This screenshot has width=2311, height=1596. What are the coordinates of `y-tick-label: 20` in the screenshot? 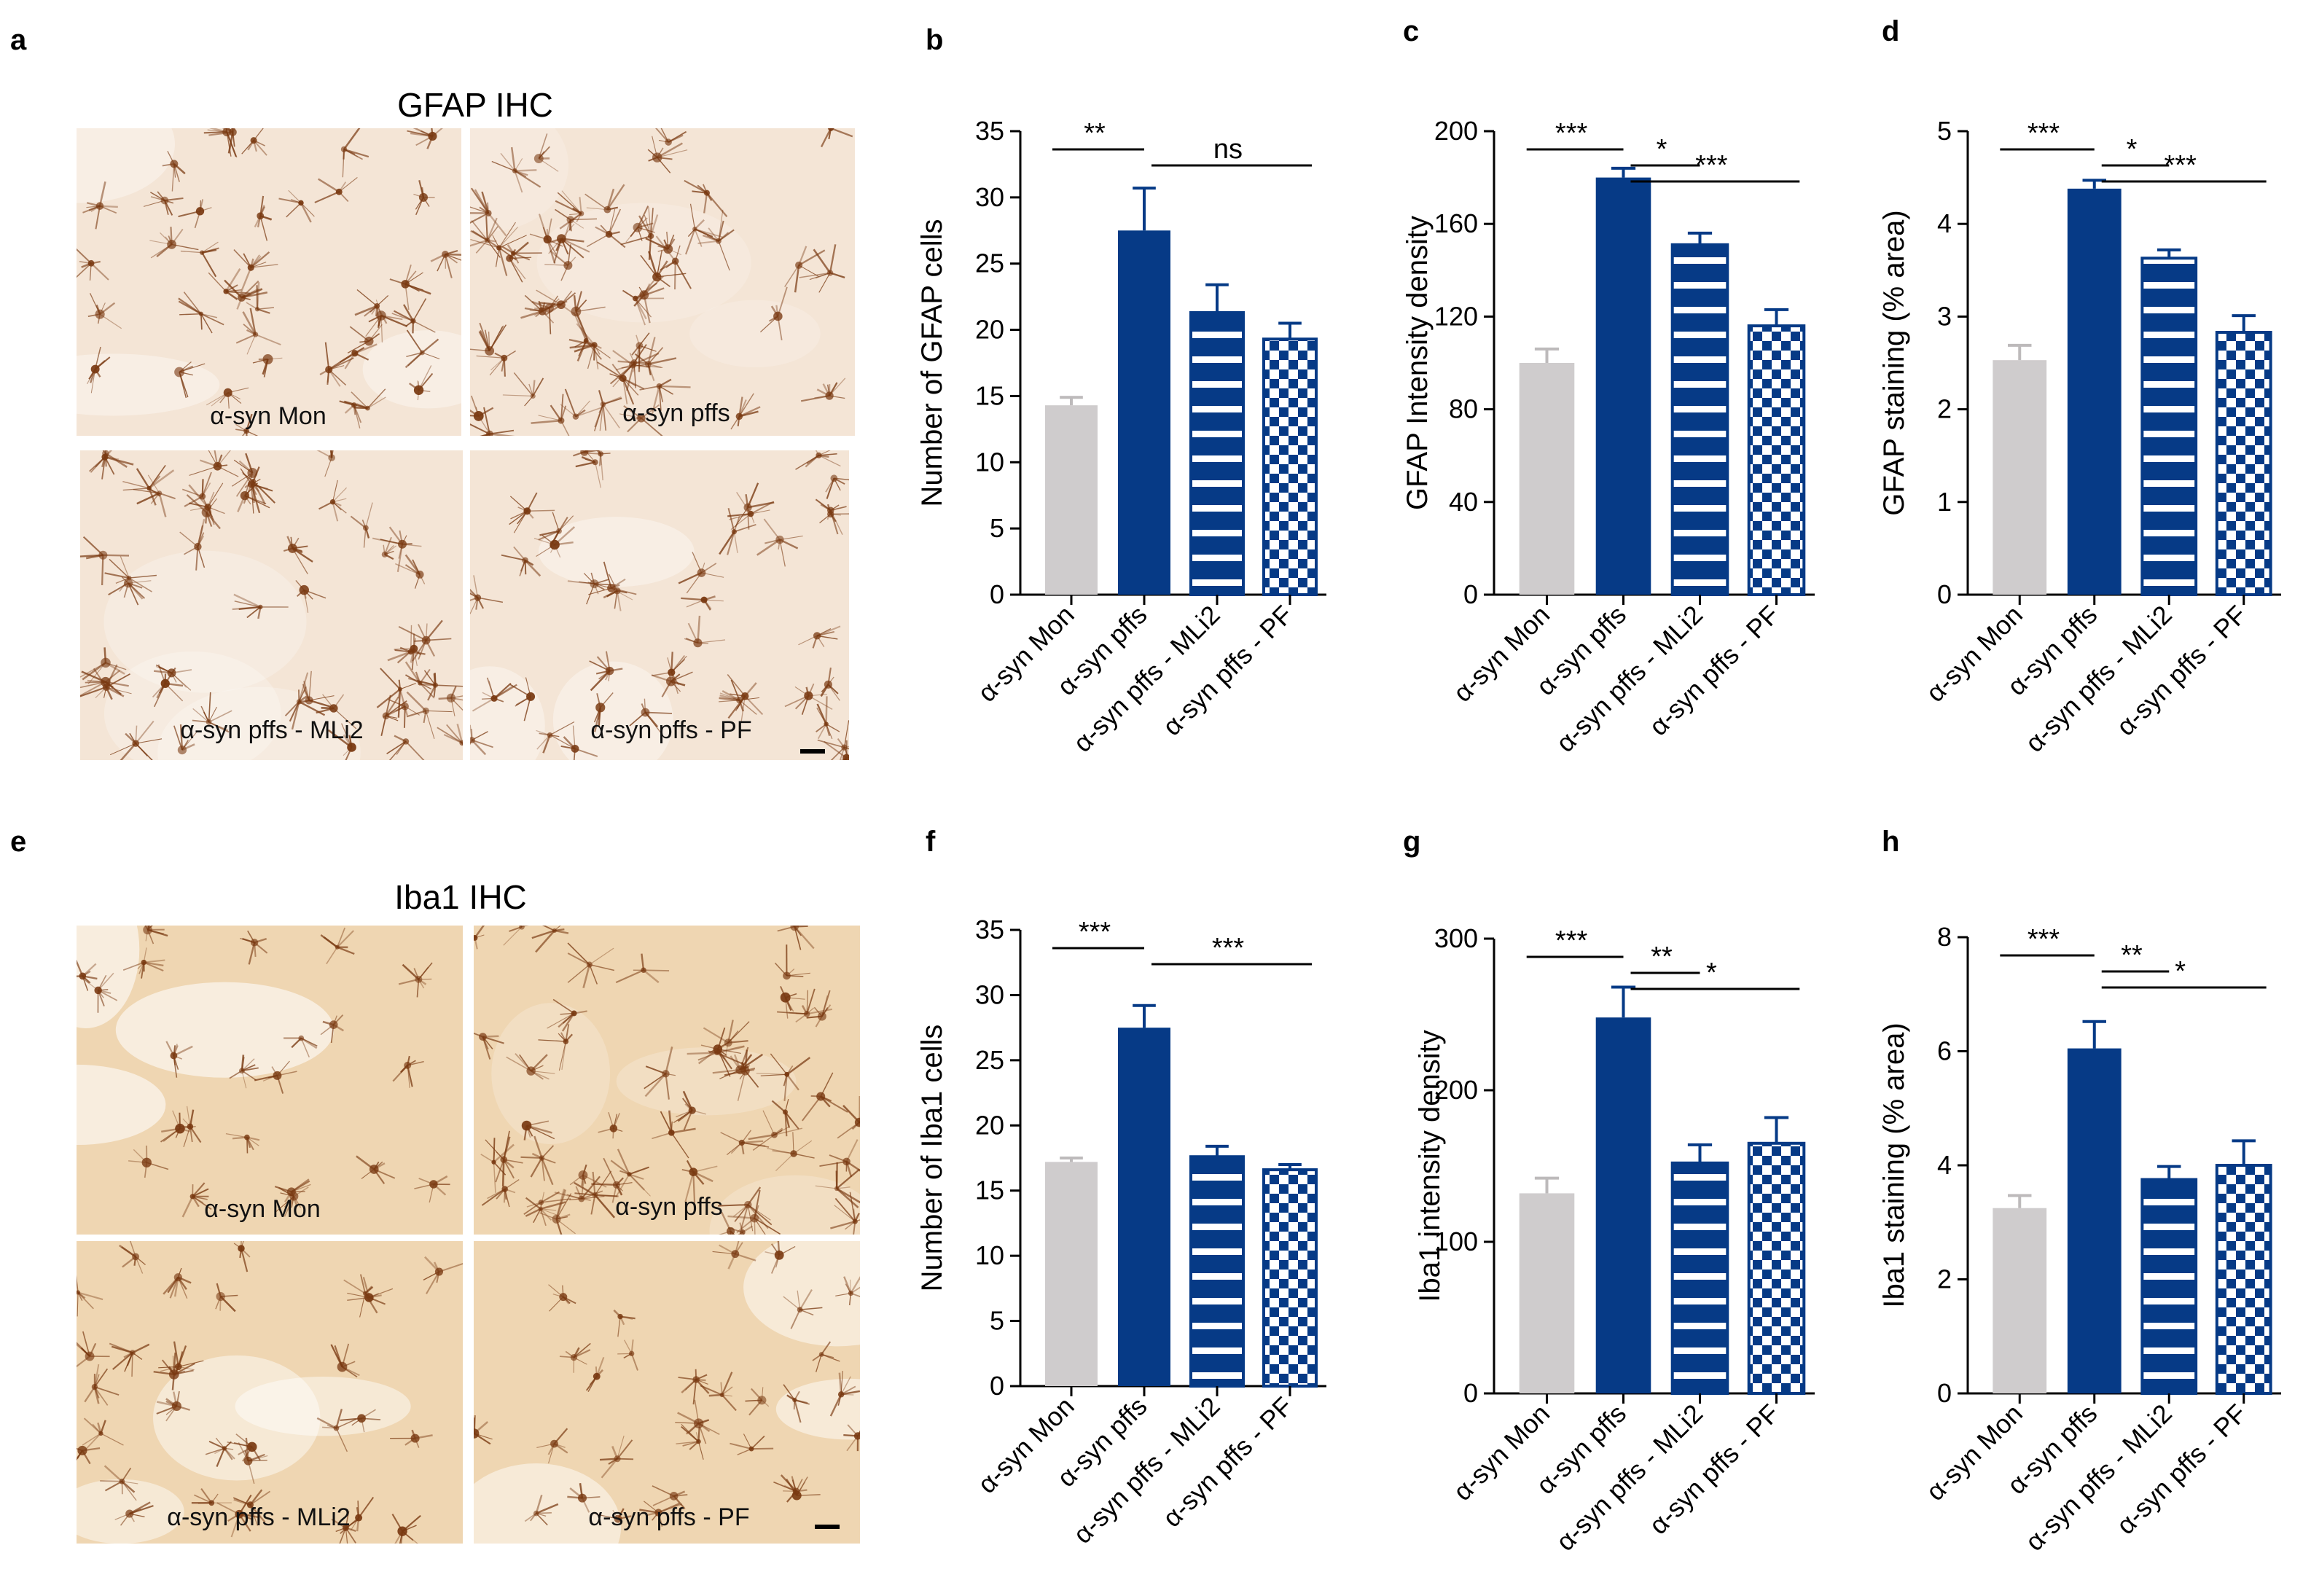 It's located at (989, 1125).